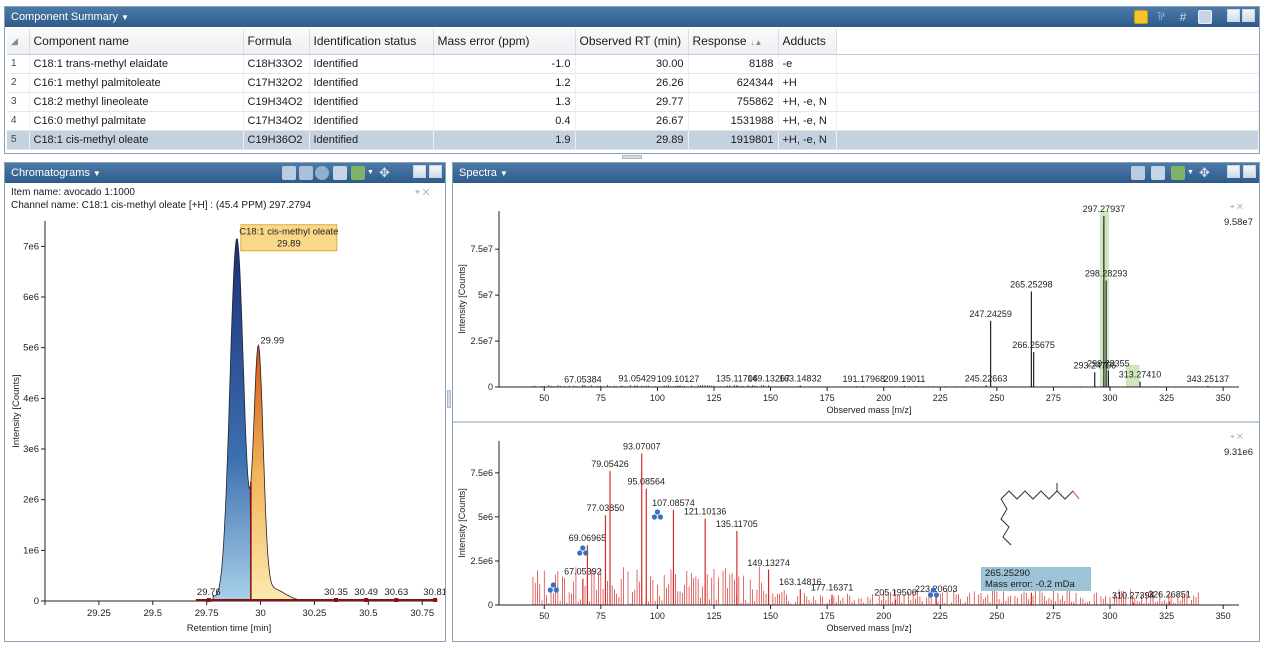 The image size is (1265, 648). Describe the element at coordinates (481, 249) in the screenshot. I see `y-tick-label: 7.5e7` at that location.